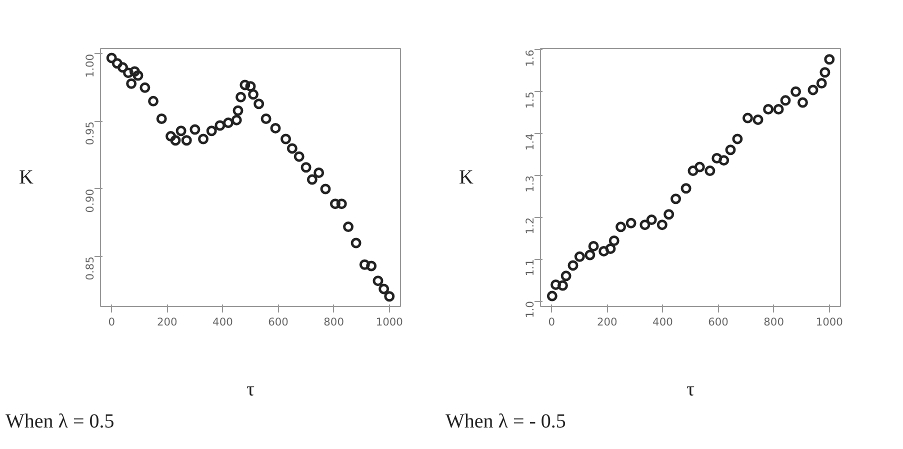 This screenshot has height=449, width=903. What do you see at coordinates (90, 133) in the screenshot?
I see `y-tick-label: 0.95` at bounding box center [90, 133].